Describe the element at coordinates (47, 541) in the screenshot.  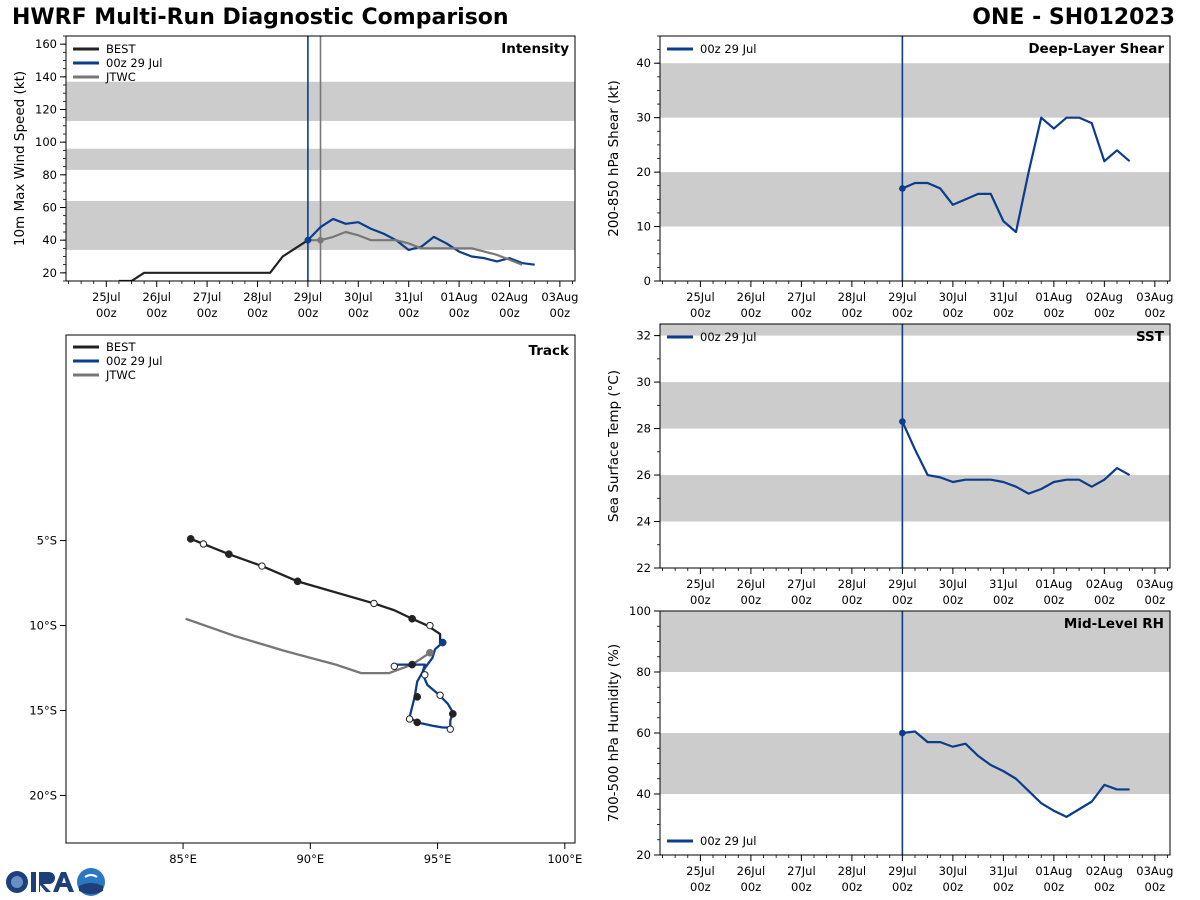
I see `y-tick-label: 5°S` at that location.